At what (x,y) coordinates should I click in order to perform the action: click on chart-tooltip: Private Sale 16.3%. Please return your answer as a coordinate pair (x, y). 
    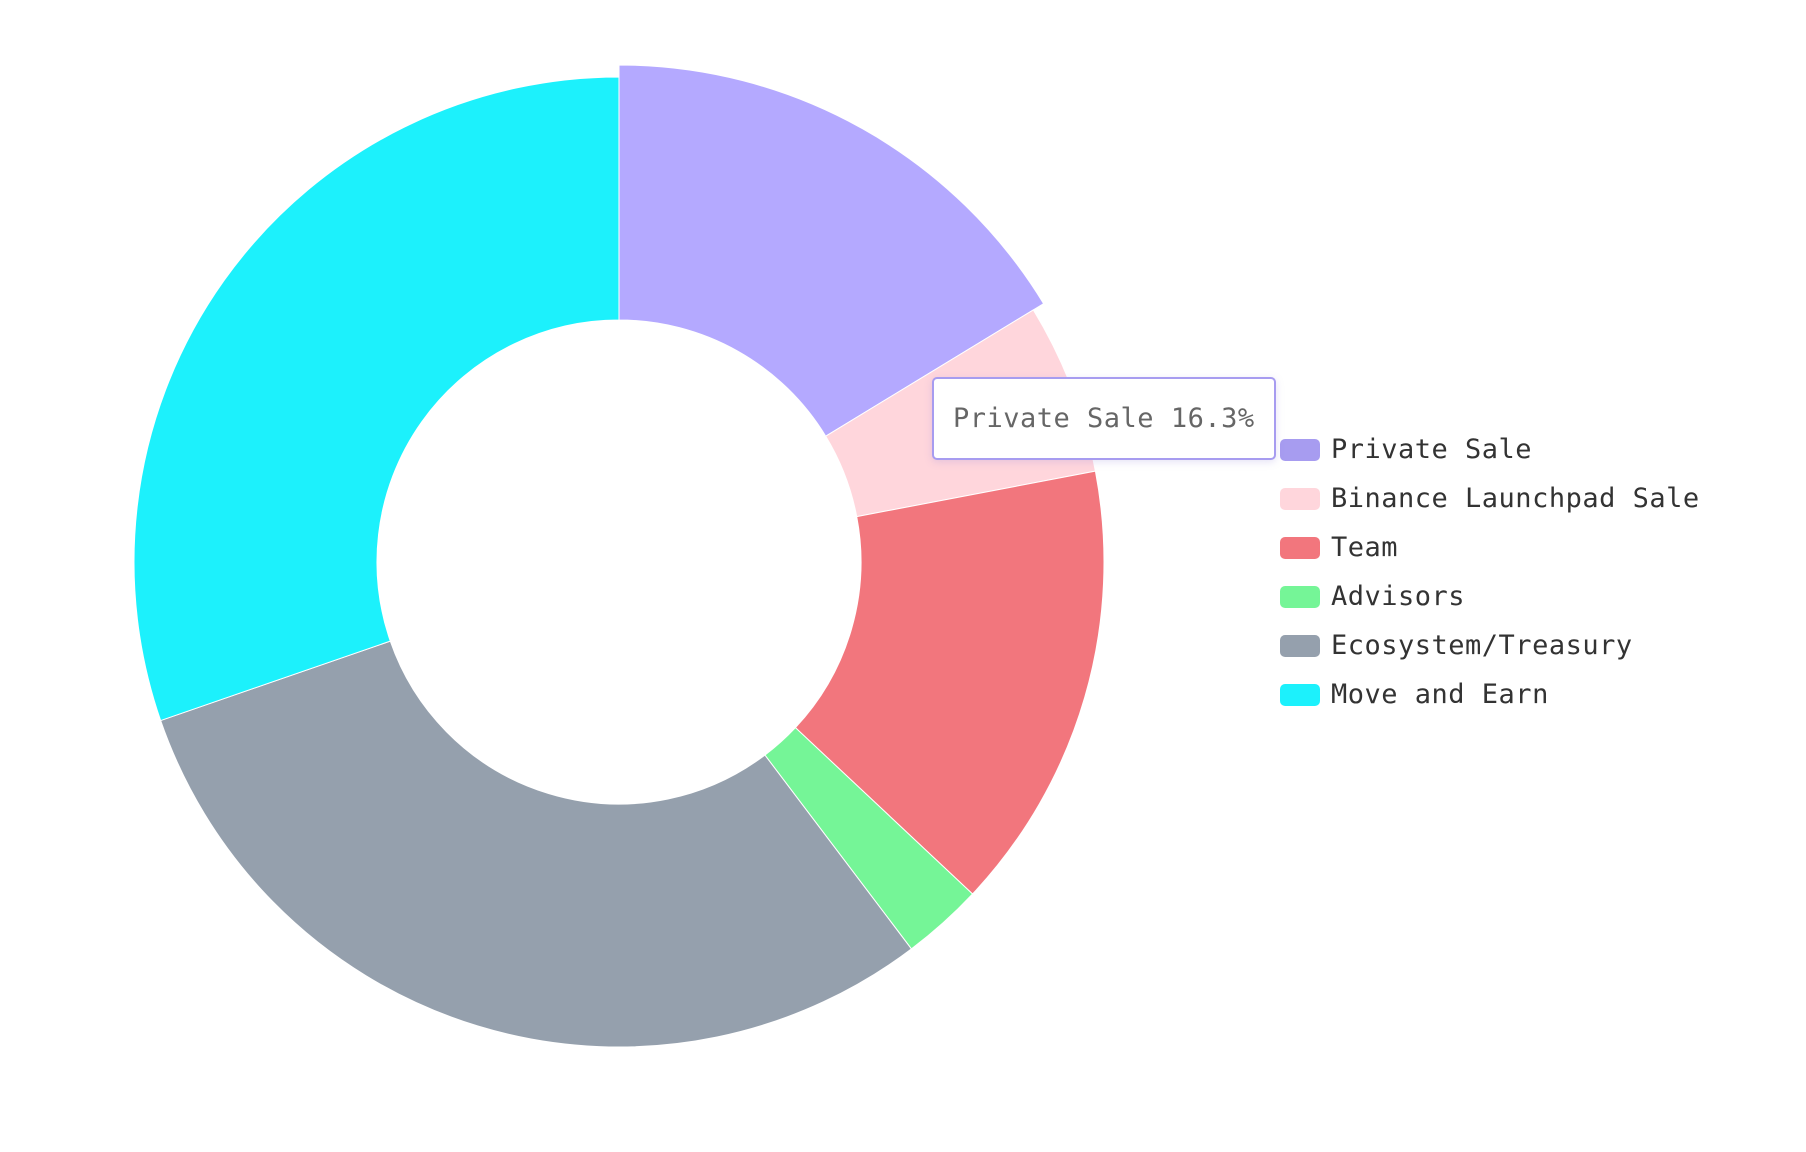
    Looking at the image, I should click on (1104, 418).